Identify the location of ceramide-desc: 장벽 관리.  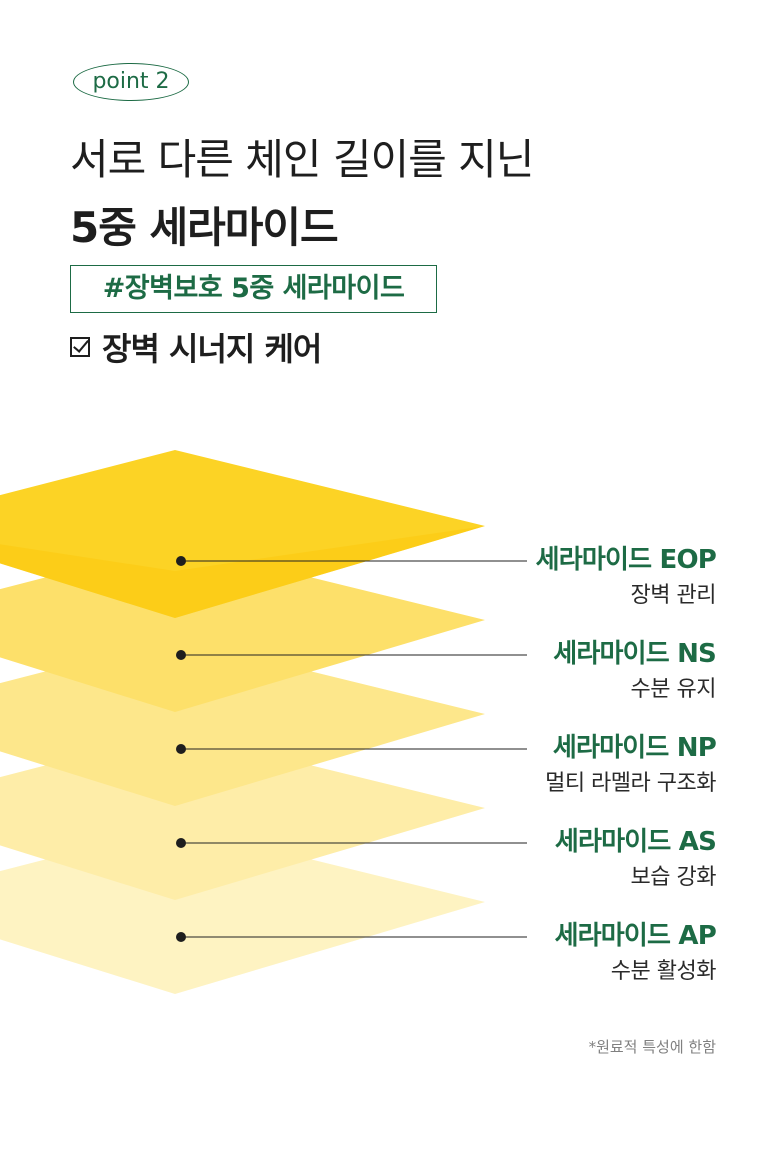
(673, 595).